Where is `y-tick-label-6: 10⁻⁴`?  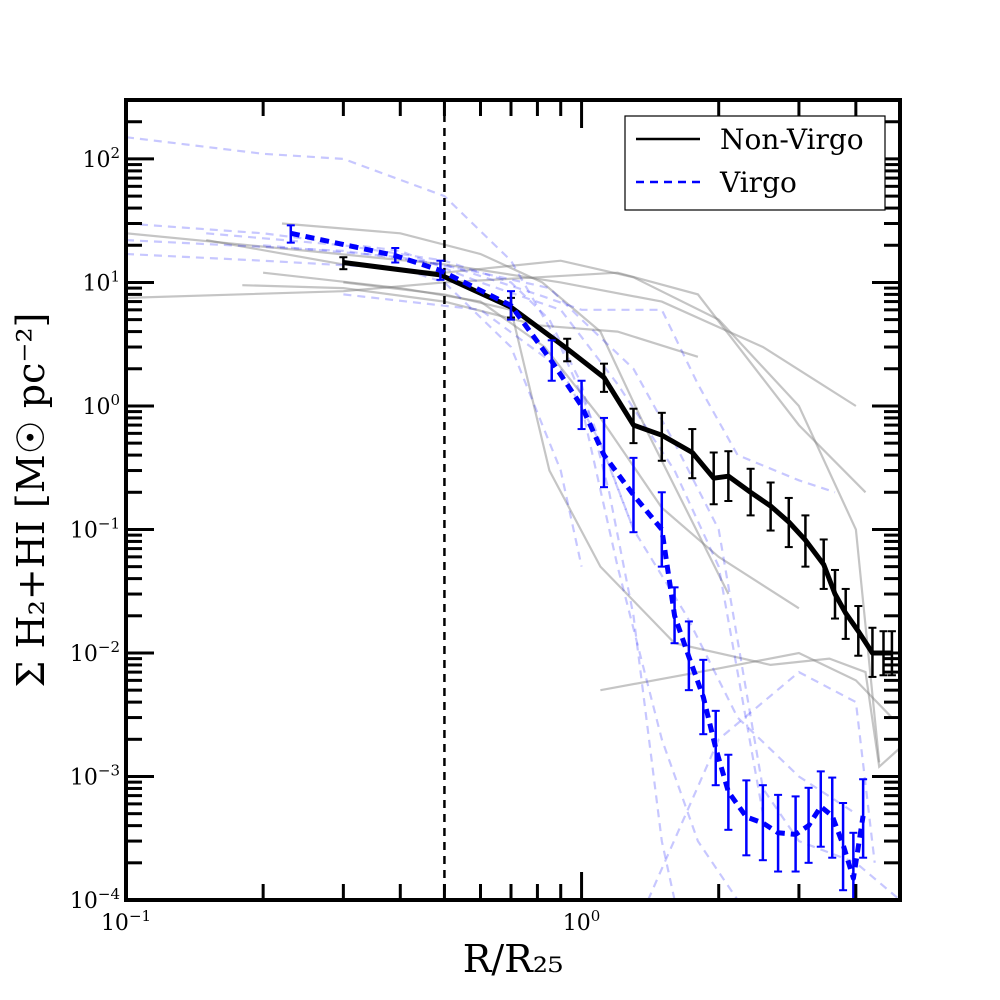
y-tick-label-6: 10⁻⁴ is located at coordinates (95, 899).